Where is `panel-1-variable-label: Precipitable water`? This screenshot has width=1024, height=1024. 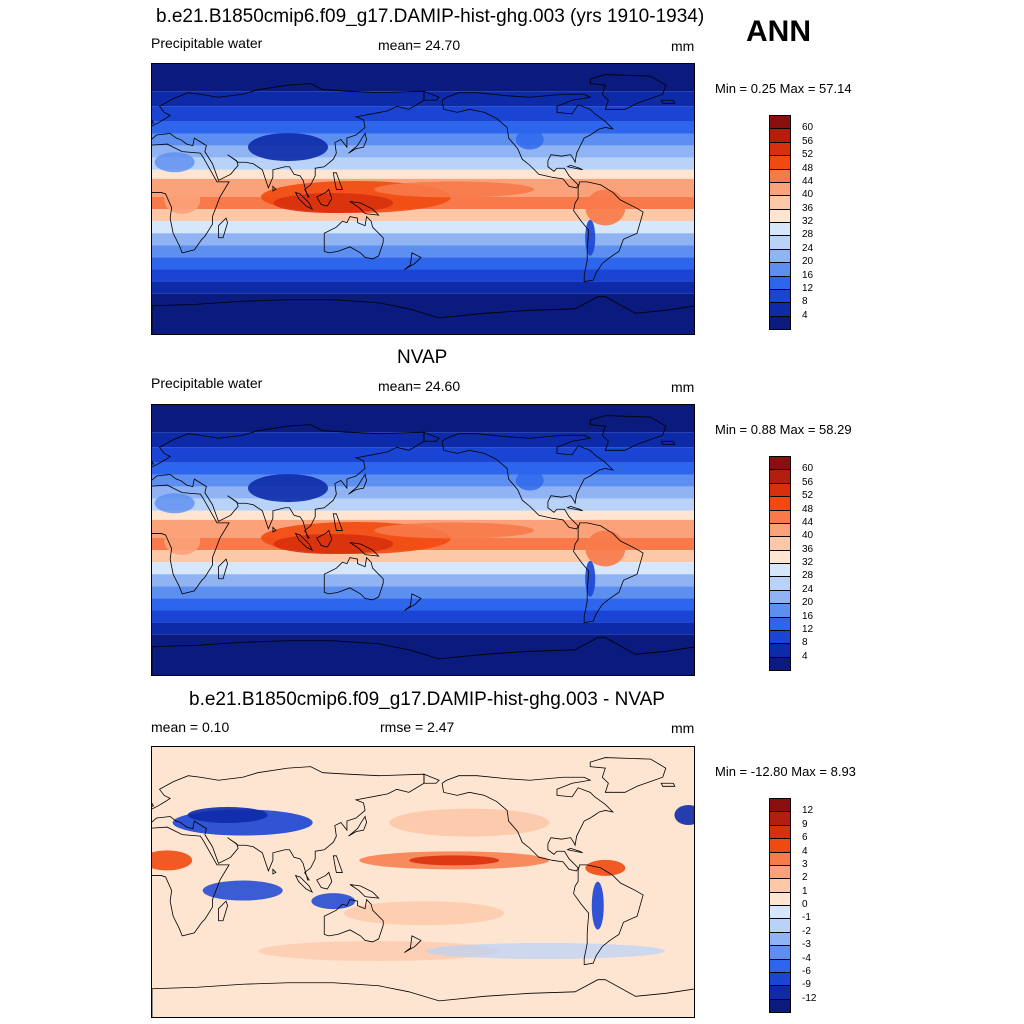 panel-1-variable-label: Precipitable water is located at coordinates (207, 43).